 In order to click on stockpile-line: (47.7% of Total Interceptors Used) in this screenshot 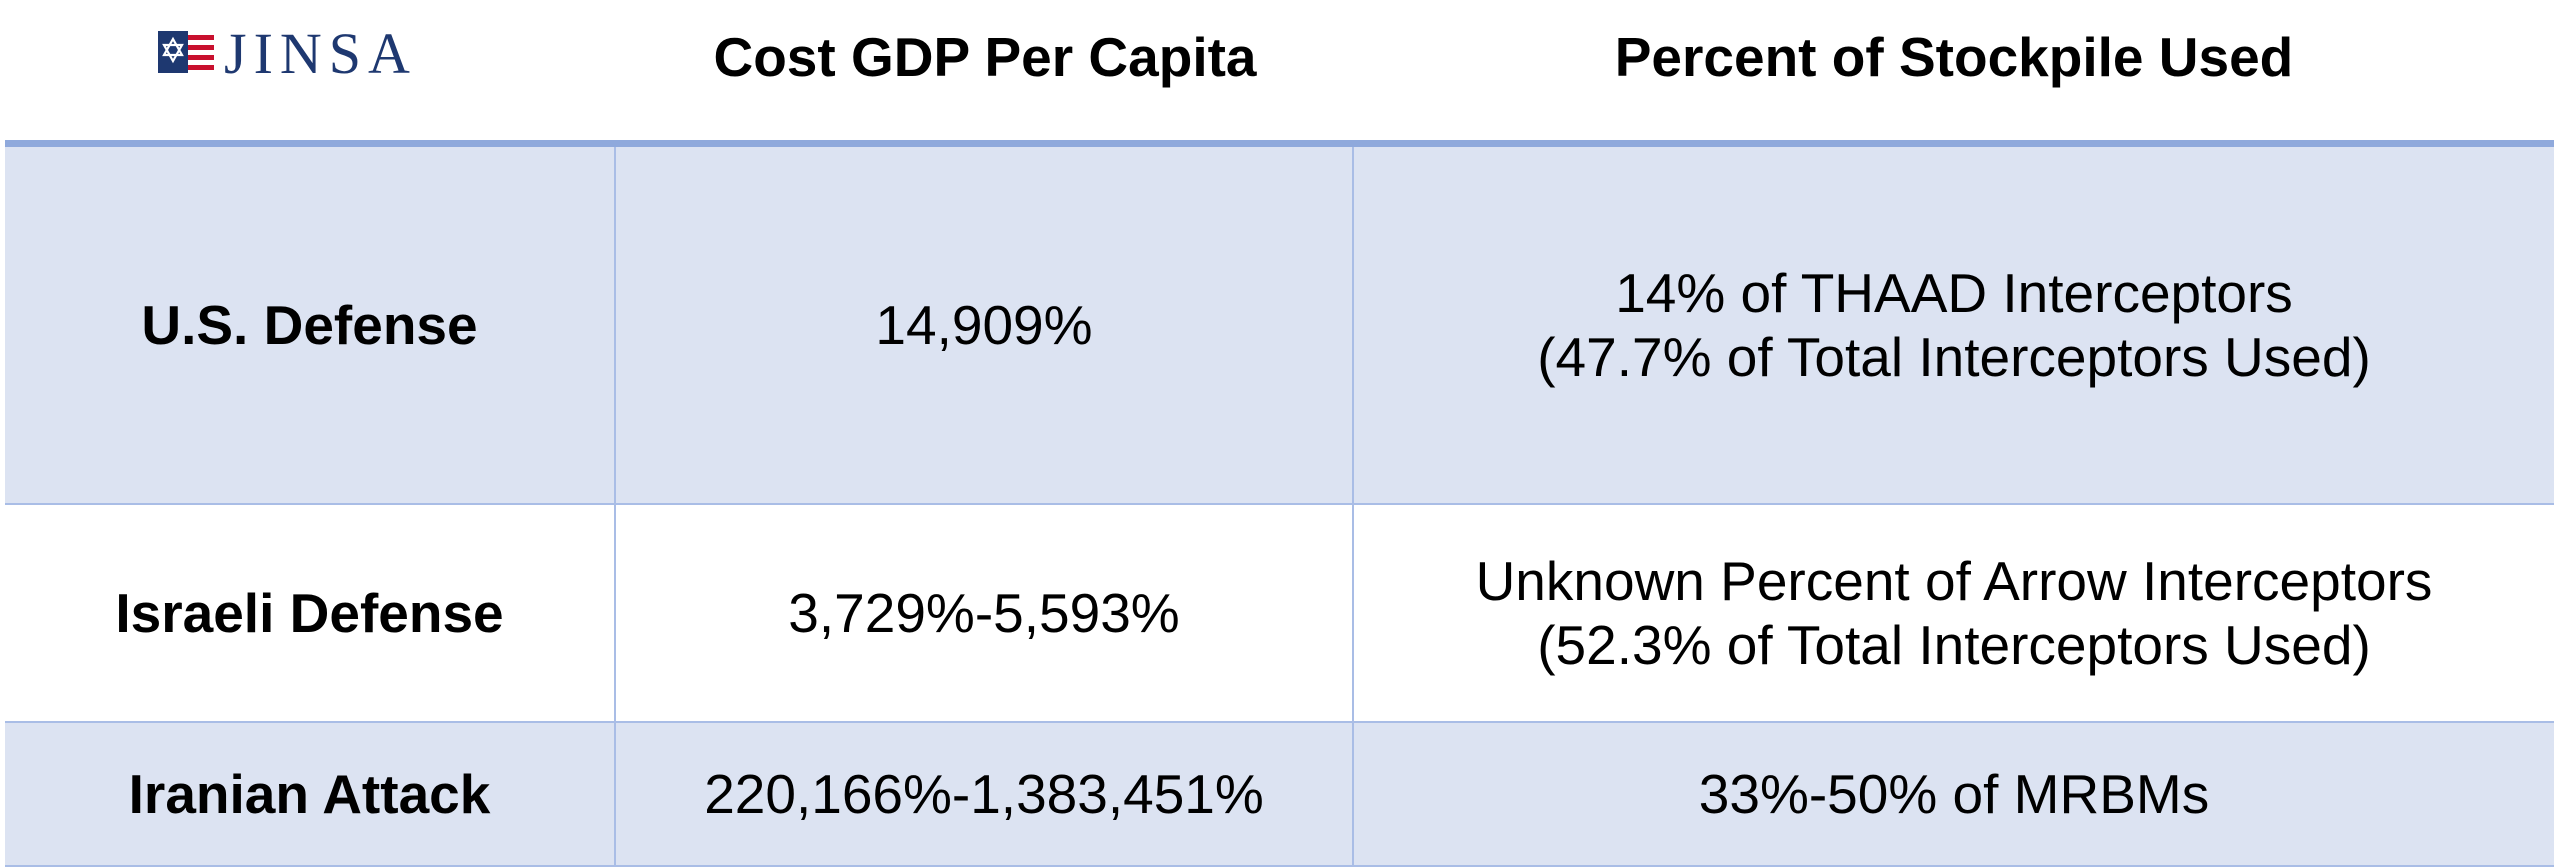, I will do `click(1954, 357)`.